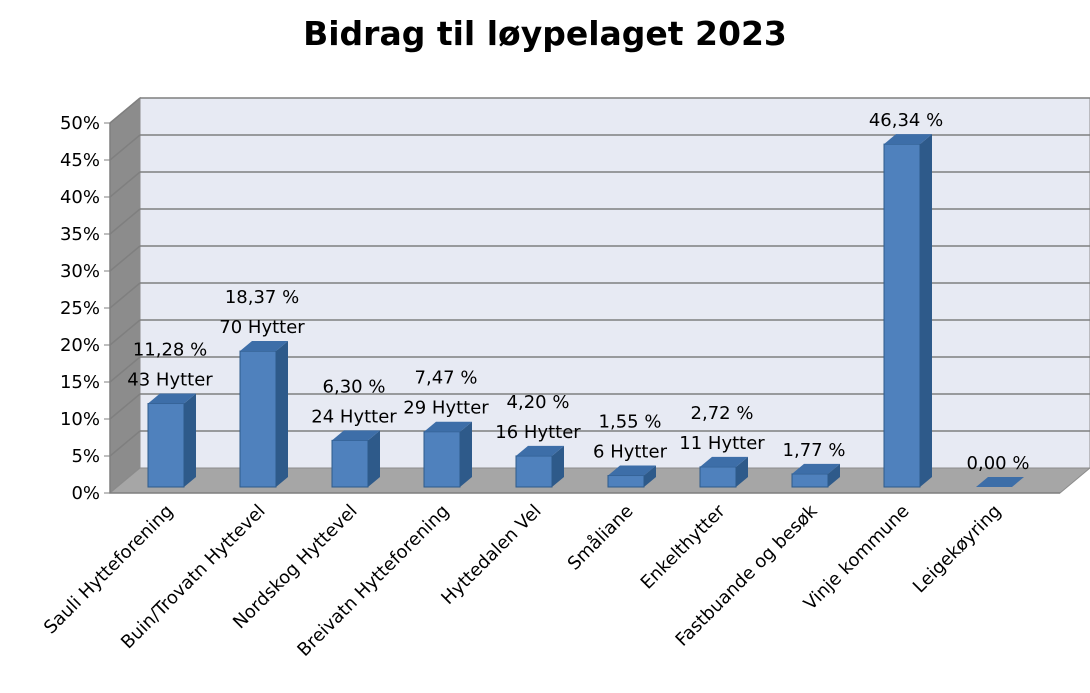  What do you see at coordinates (262, 297) in the screenshot?
I see `data-label: 18,37 %` at bounding box center [262, 297].